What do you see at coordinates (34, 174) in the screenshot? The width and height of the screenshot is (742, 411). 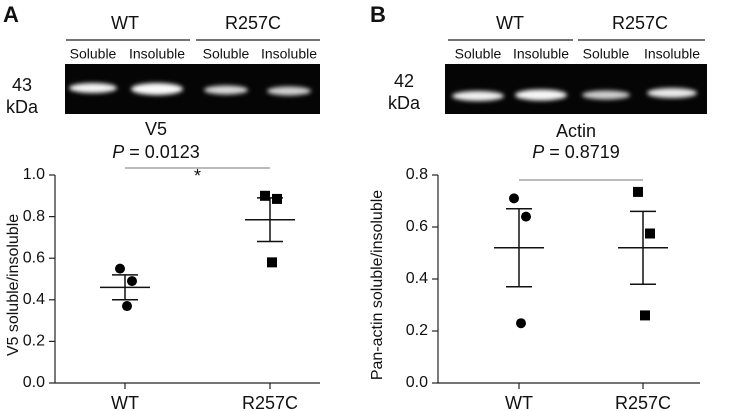 I see `y-tick-label: 1.0` at bounding box center [34, 174].